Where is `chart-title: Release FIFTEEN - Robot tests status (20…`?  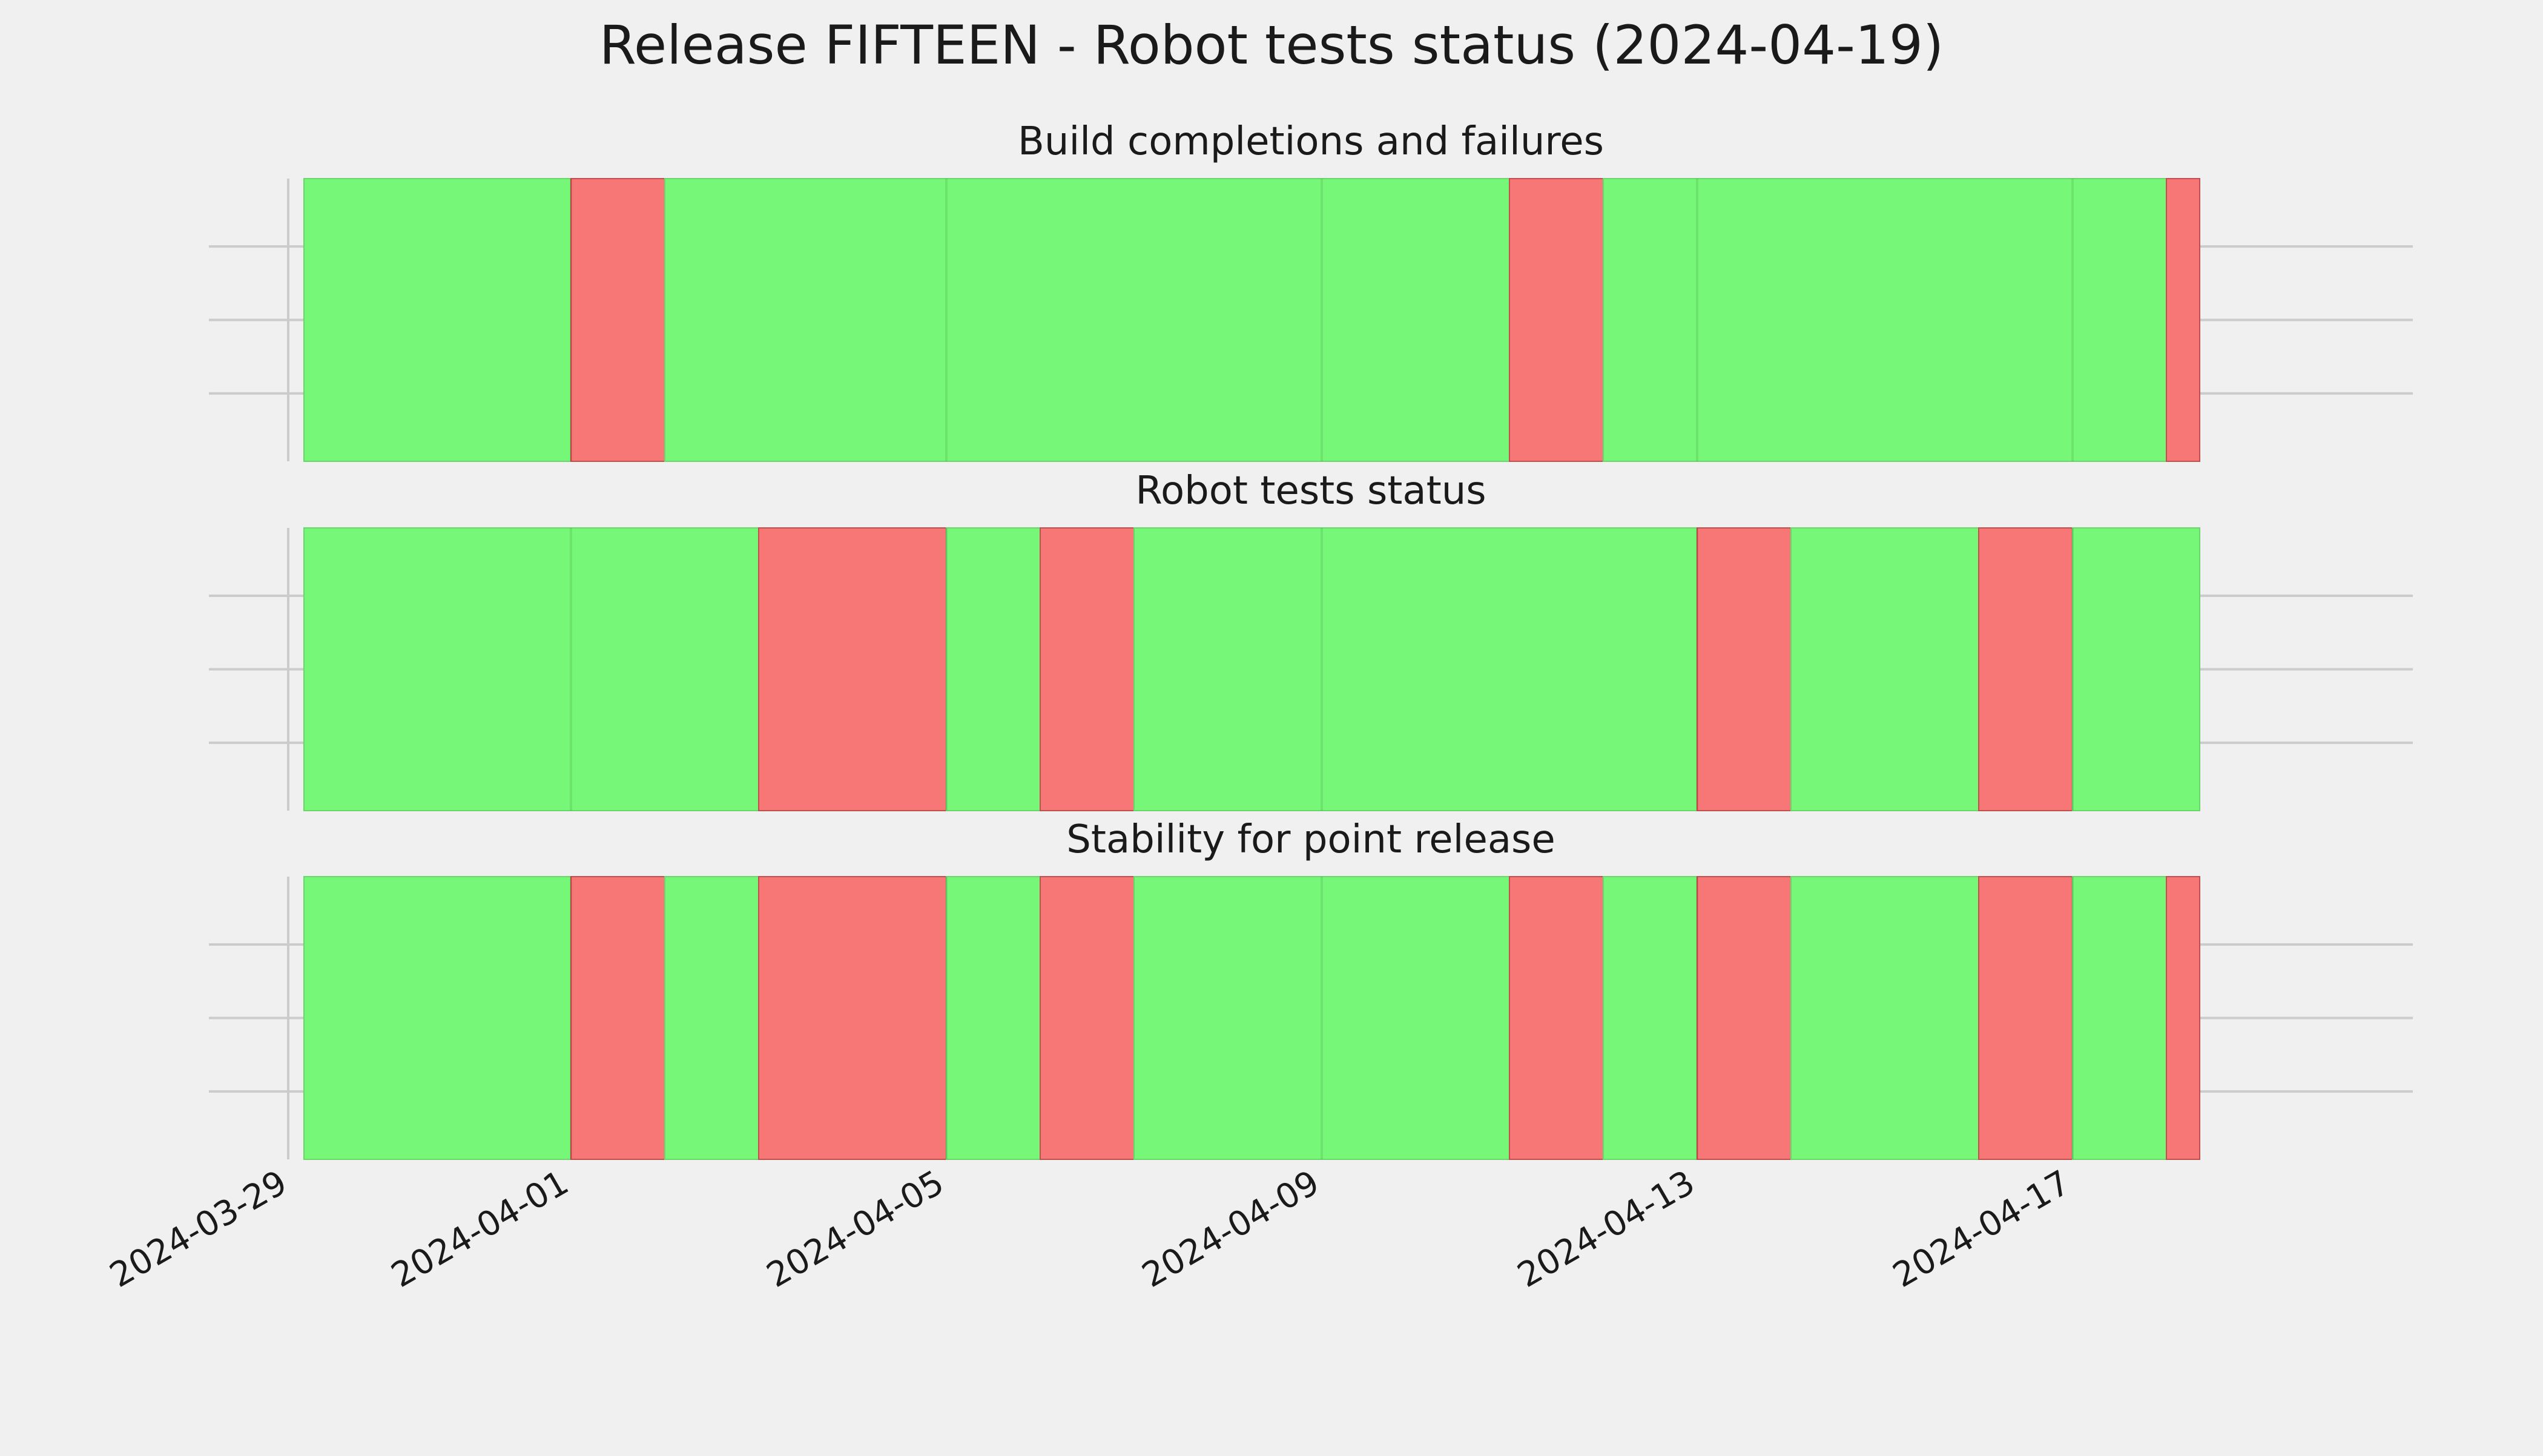
chart-title: Release FIFTEEN - Robot tests status (20… is located at coordinates (1271, 45).